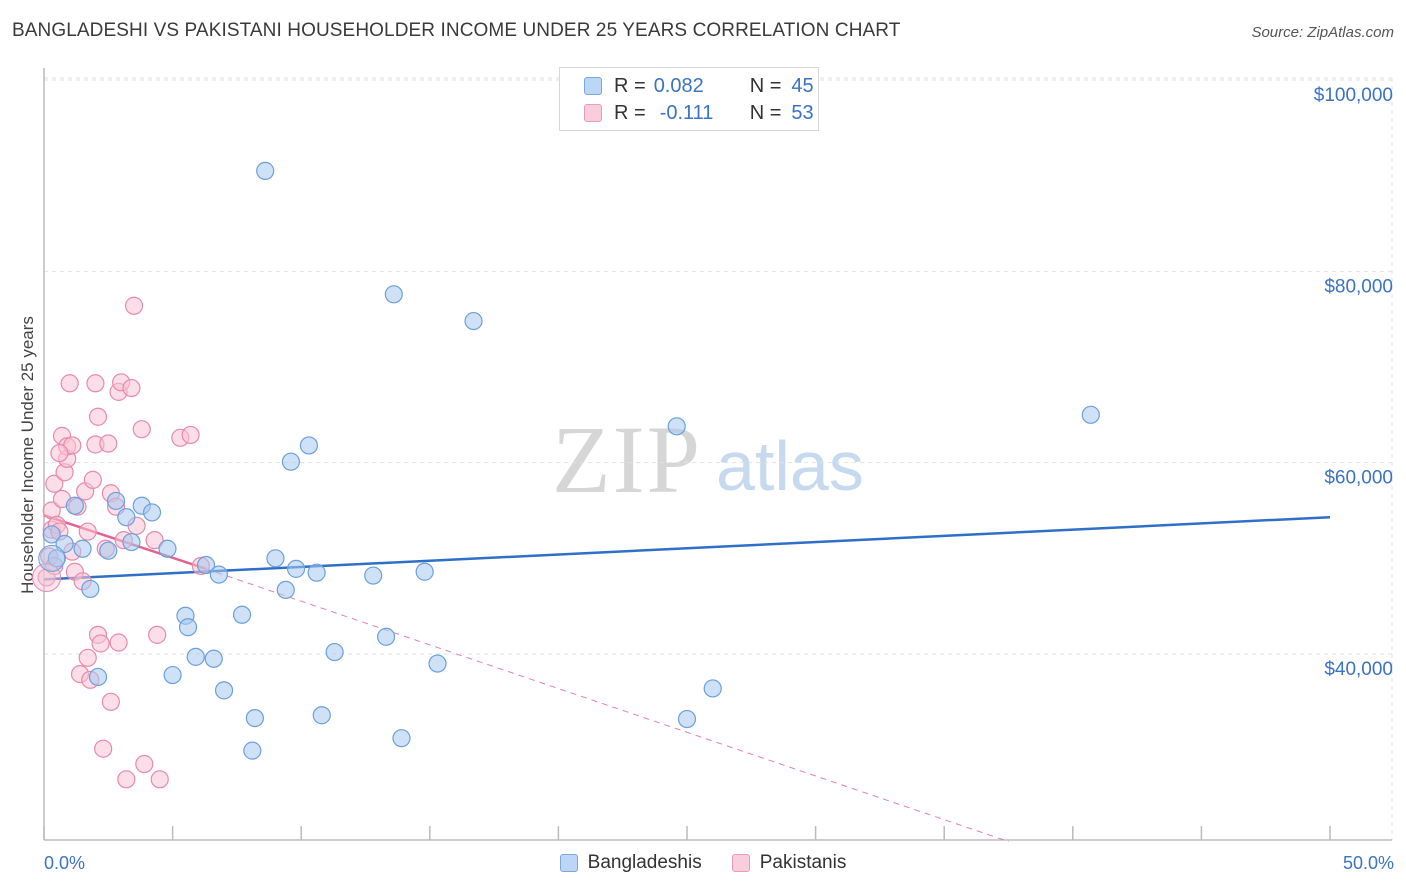  I want to click on series-legend-label: Pakistanis, so click(803, 862).